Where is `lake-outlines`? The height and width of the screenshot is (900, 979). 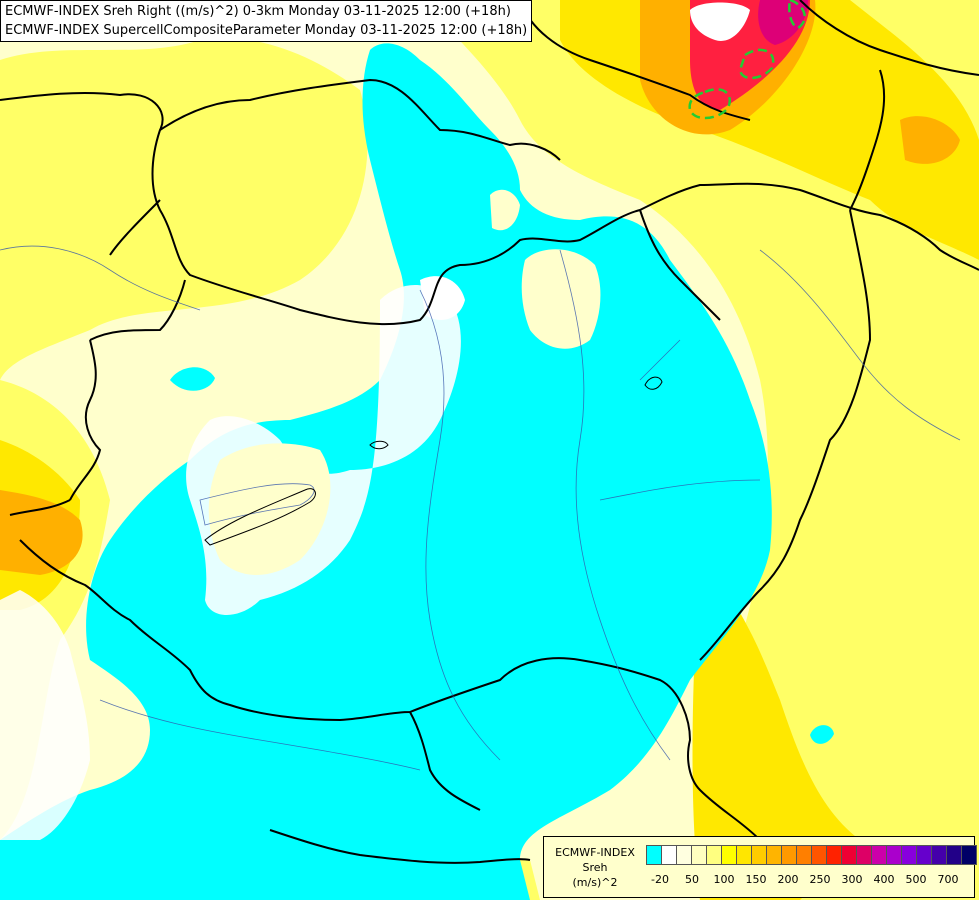
lake-outlines is located at coordinates (433, 461).